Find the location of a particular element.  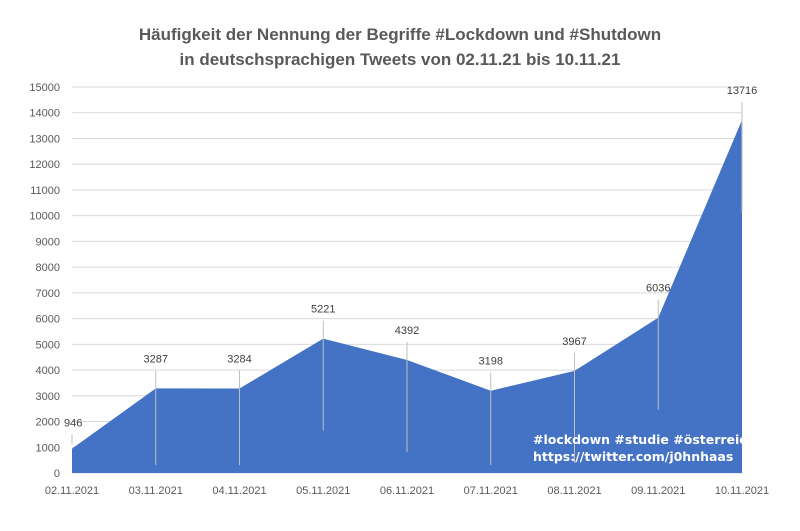

watermark-url: https://twitter.com/j0hnhaas is located at coordinates (633, 456).